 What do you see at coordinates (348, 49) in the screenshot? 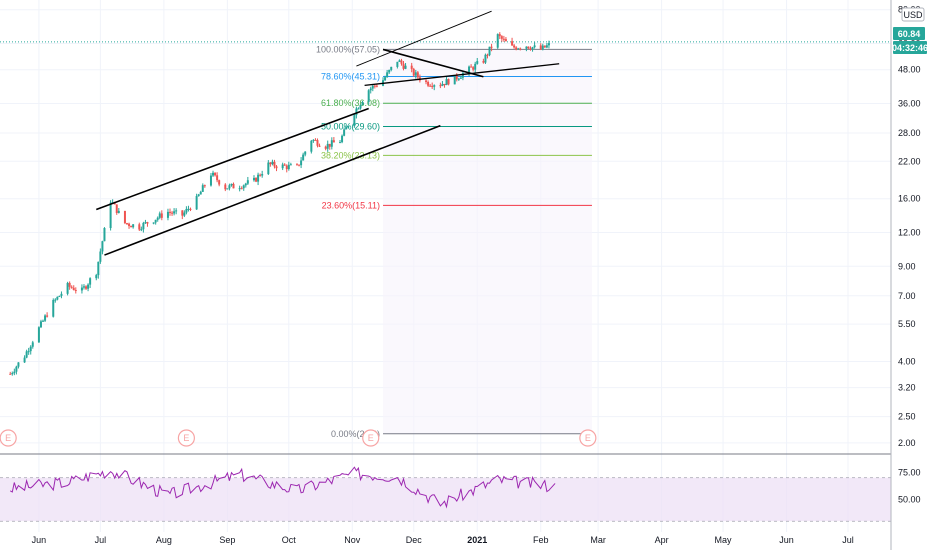
I see `fib-level-label: 100.00%(57.05)` at bounding box center [348, 49].